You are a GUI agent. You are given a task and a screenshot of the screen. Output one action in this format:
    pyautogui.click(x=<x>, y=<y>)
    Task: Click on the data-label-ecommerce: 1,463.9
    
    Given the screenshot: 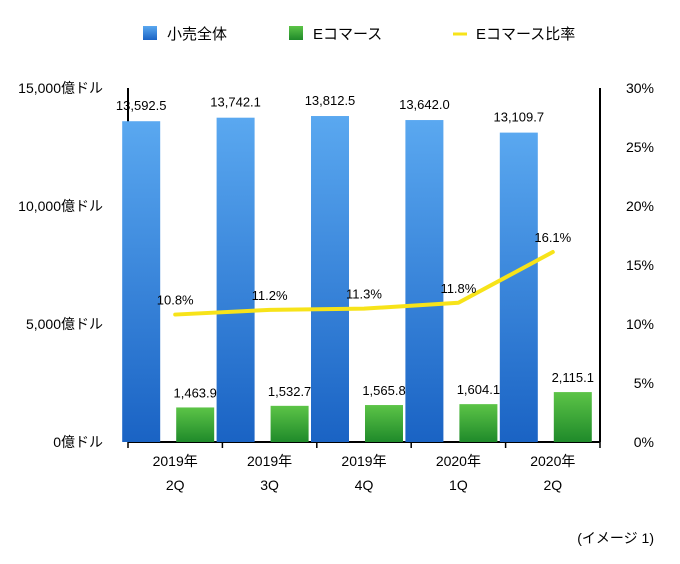 What is the action you would take?
    pyautogui.click(x=195, y=392)
    